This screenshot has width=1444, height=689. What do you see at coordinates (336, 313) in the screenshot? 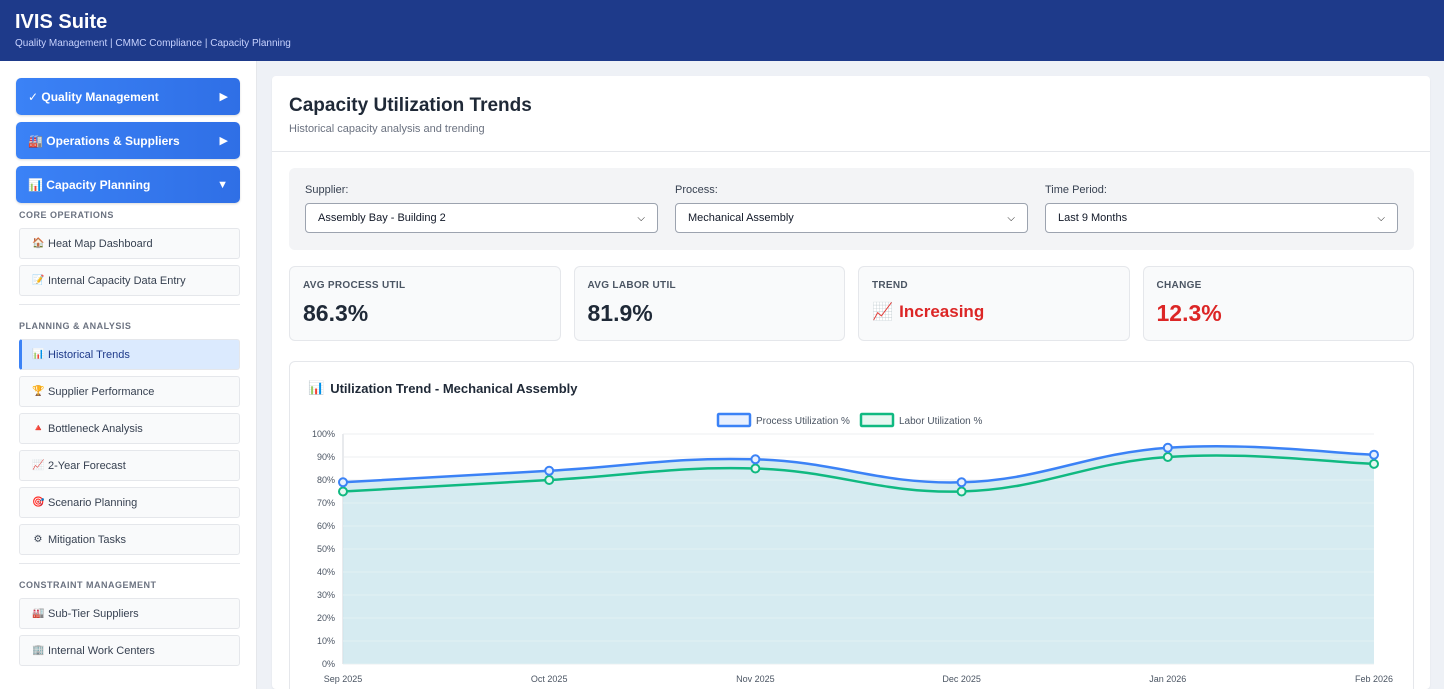
I see `stat-value: 86.3%` at bounding box center [336, 313].